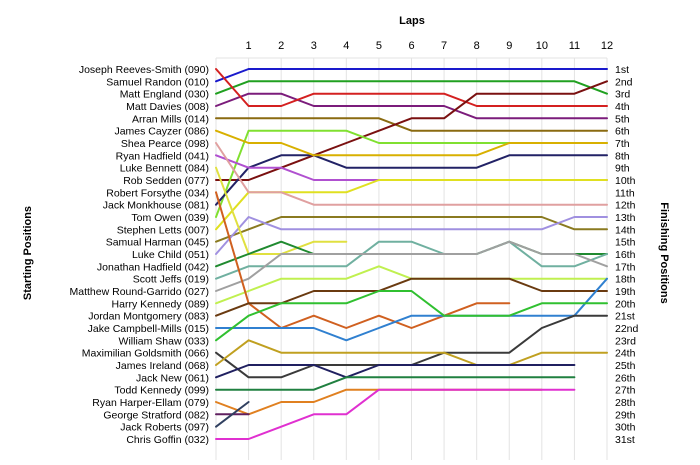 The width and height of the screenshot is (700, 465). I want to click on finish-position-label: 3rd, so click(622, 95).